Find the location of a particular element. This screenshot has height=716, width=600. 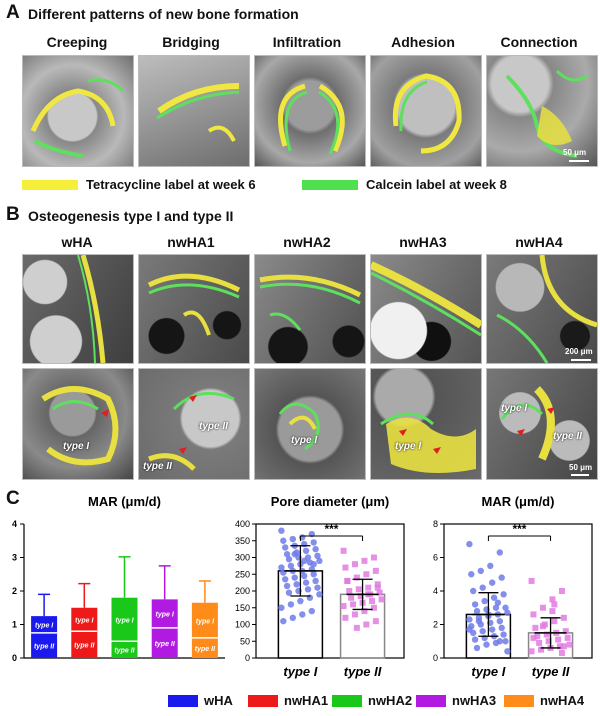

bar-label-type-ii: type II is located at coordinates (205, 649).